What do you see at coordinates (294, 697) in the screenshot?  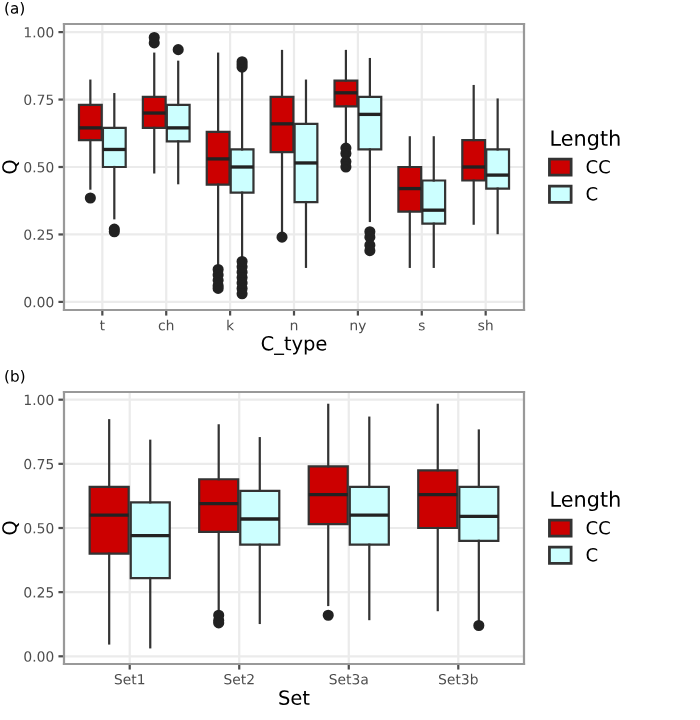 I see `x-axis-title: Set` at bounding box center [294, 697].